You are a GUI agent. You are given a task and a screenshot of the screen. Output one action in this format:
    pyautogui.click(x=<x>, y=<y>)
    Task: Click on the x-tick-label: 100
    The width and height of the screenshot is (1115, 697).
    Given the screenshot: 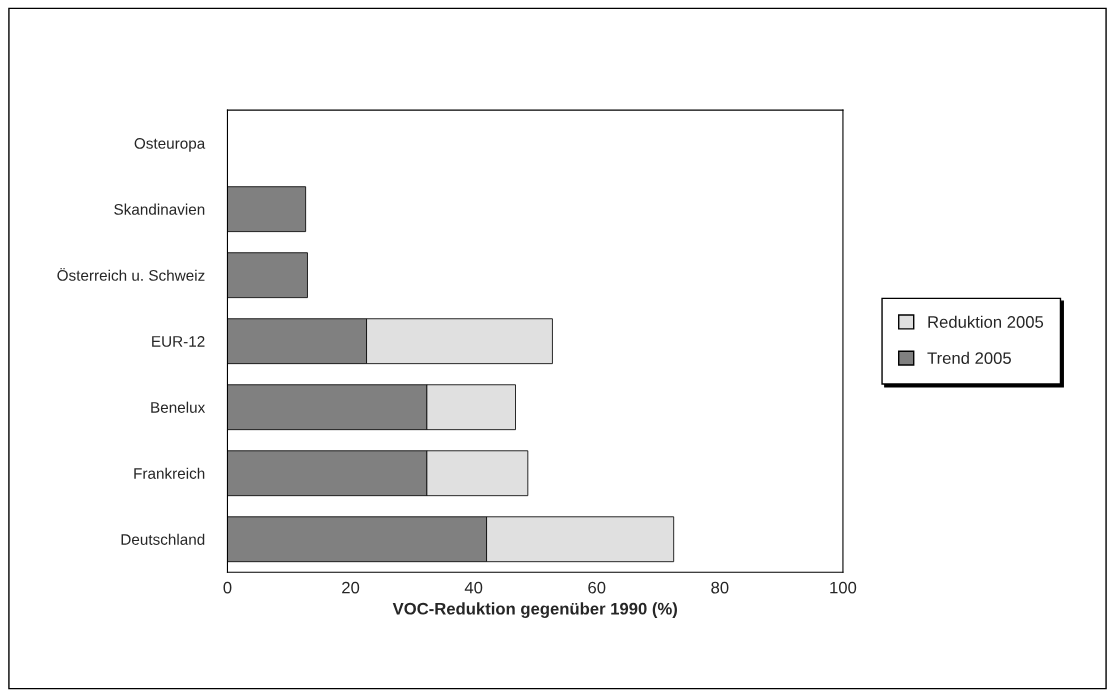 What is the action you would take?
    pyautogui.click(x=843, y=587)
    